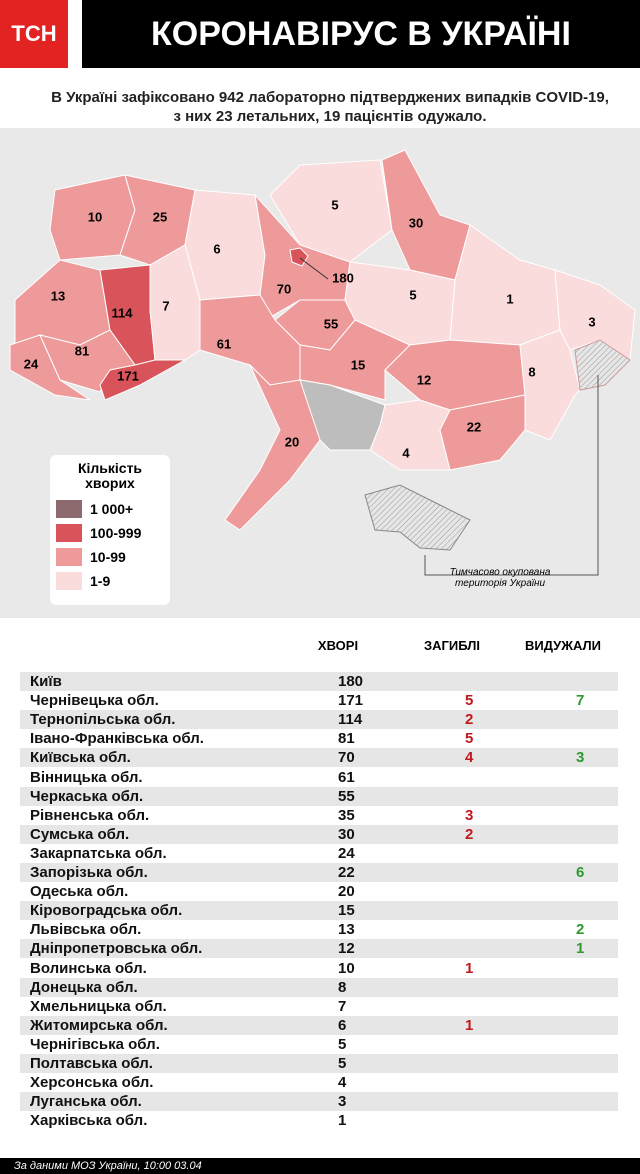 The image size is (640, 1174). I want to click on table-row: Київ 180, so click(319, 681).